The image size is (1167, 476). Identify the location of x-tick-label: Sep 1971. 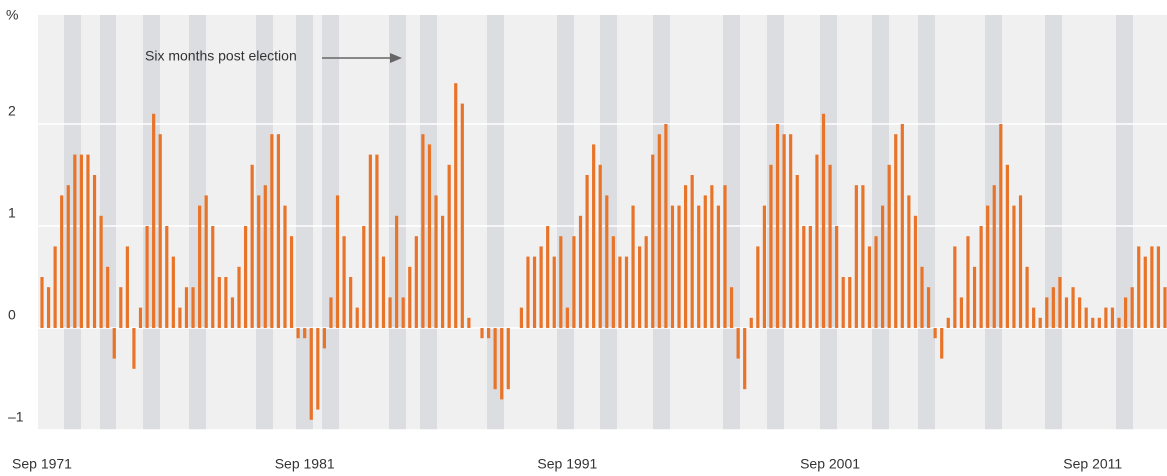
(42, 464).